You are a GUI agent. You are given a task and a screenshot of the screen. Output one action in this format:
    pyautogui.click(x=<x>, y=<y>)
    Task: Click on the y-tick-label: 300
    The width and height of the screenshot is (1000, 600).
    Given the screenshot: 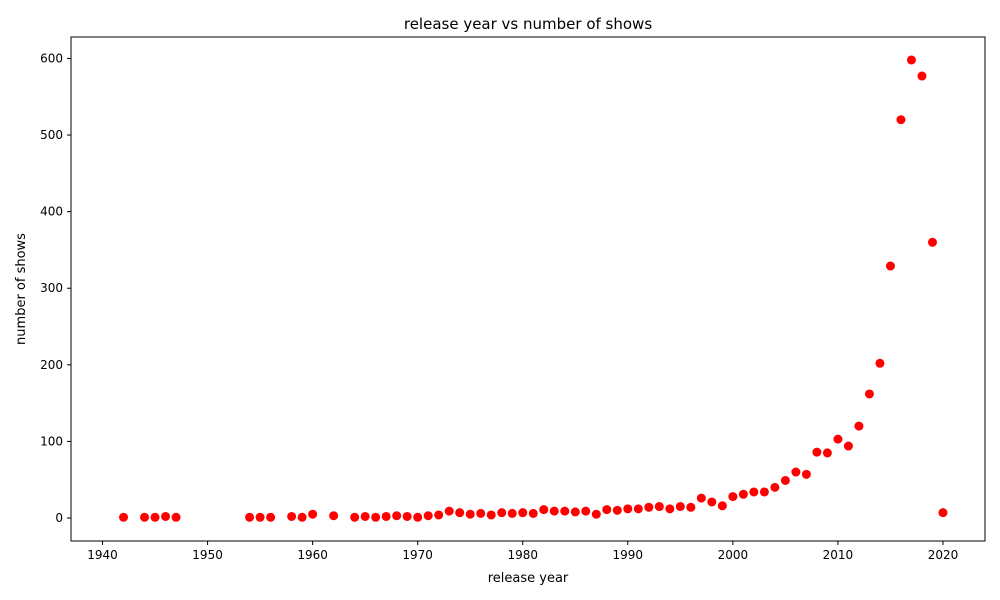 What is the action you would take?
    pyautogui.click(x=51, y=288)
    